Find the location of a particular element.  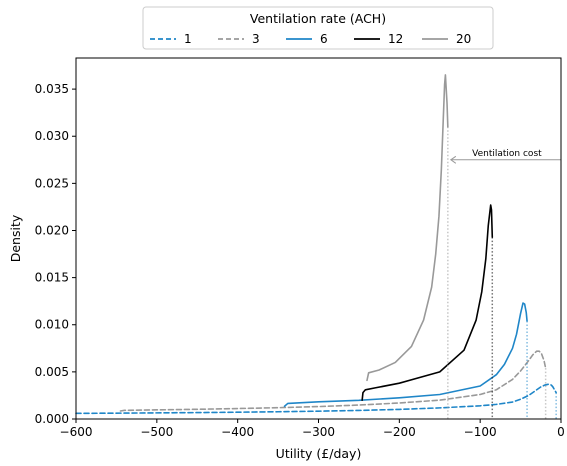

x-tick-label: −300 is located at coordinates (318, 432).